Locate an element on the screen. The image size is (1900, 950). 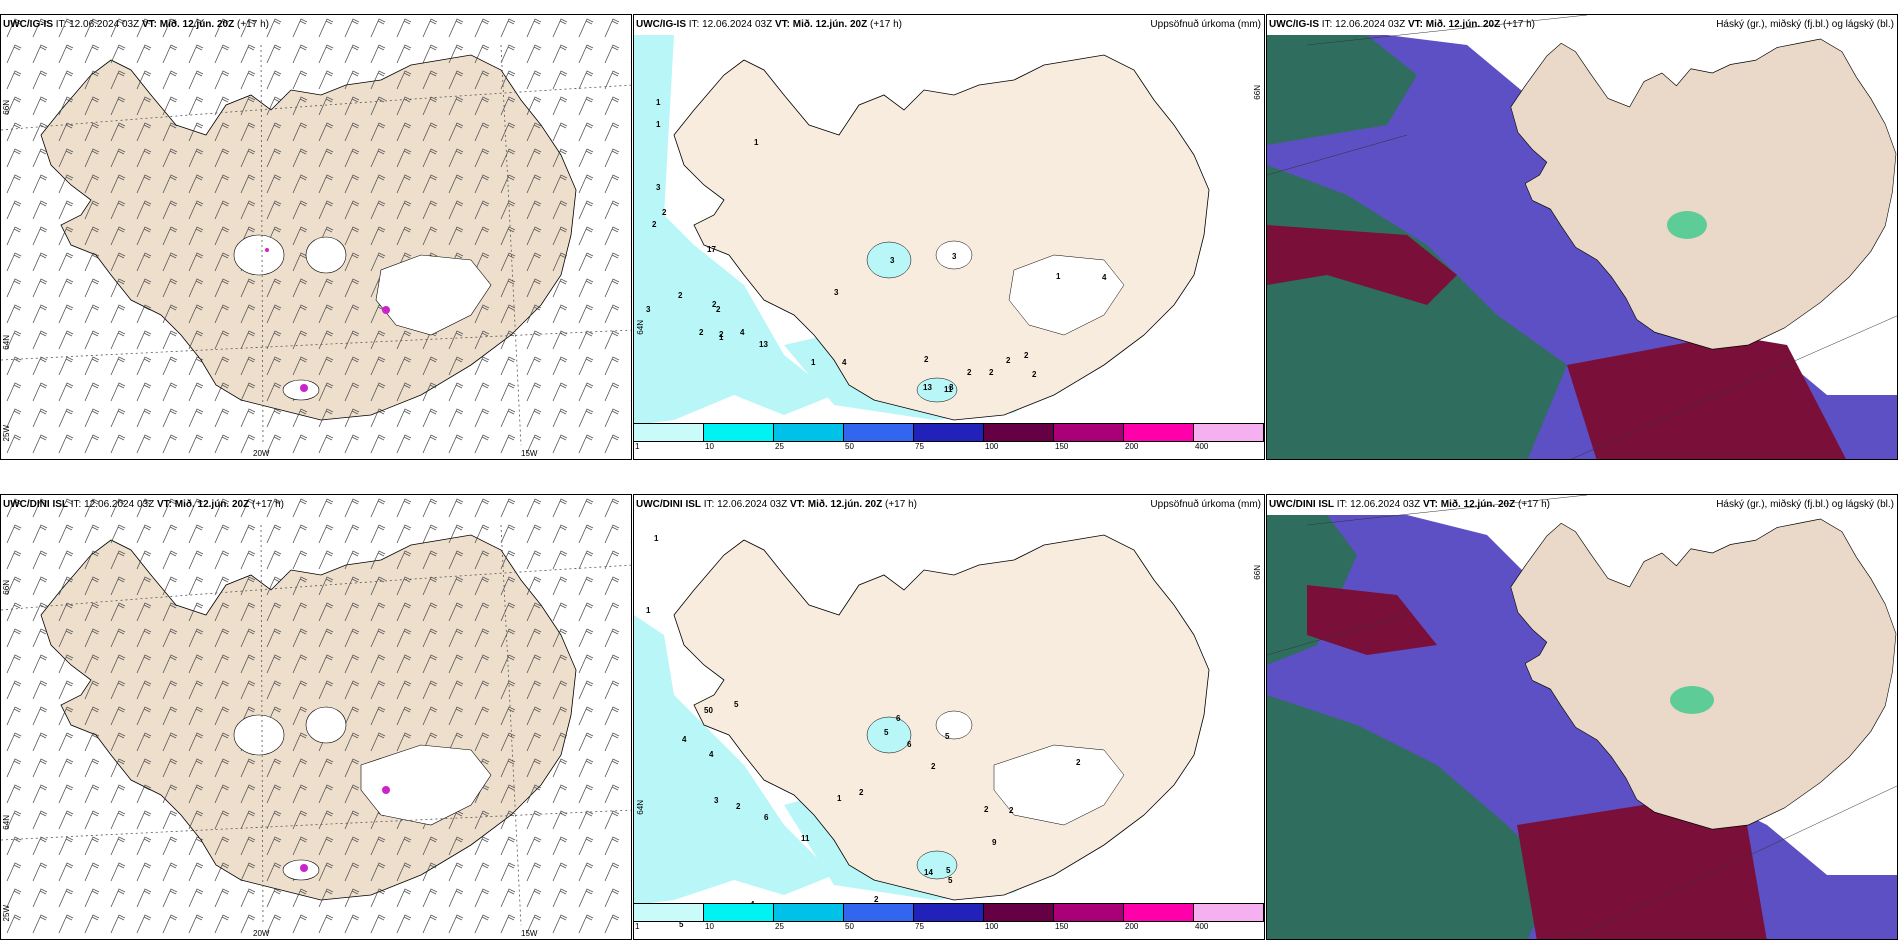
precip-amount-label: 13 is located at coordinates (763, 344).